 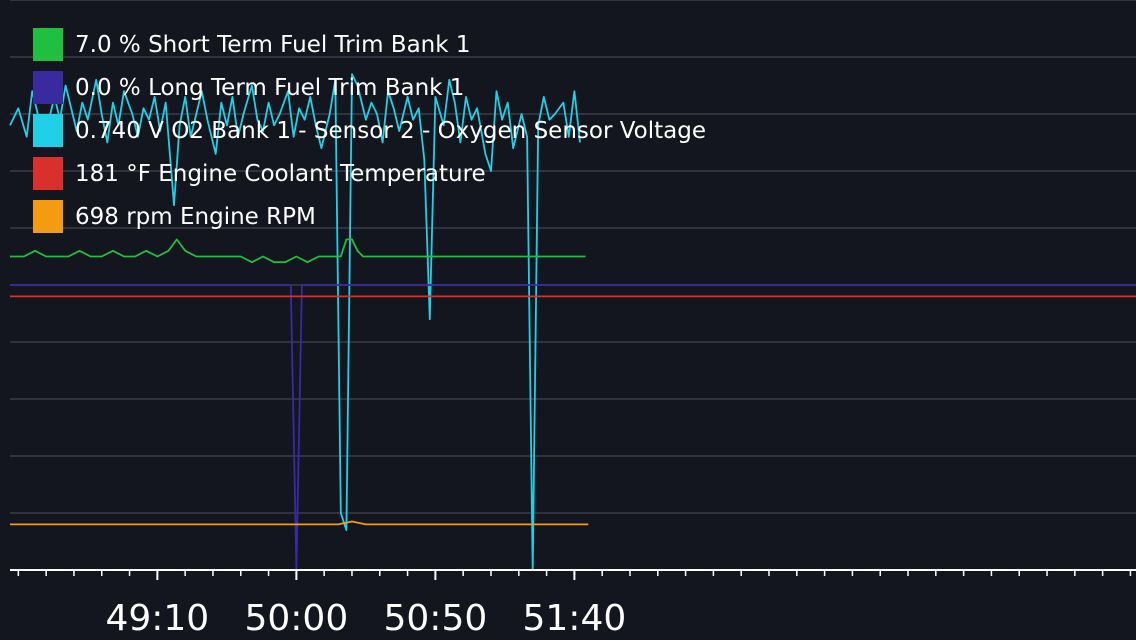 I want to click on legend-name-rpm: Engine RPM, so click(x=248, y=216).